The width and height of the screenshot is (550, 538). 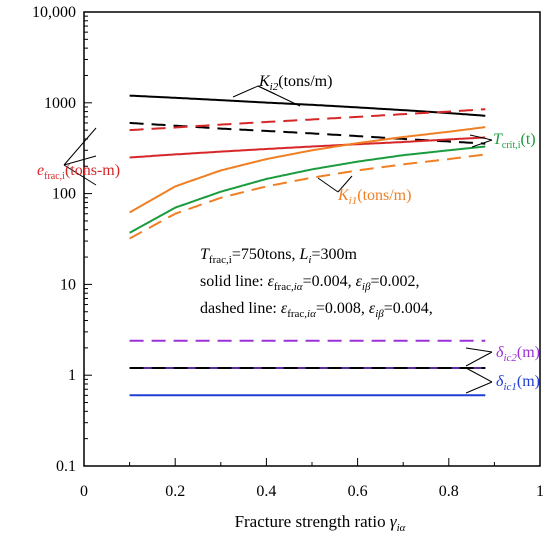 What do you see at coordinates (72, 375) in the screenshot?
I see `y-tick-label: 1` at bounding box center [72, 375].